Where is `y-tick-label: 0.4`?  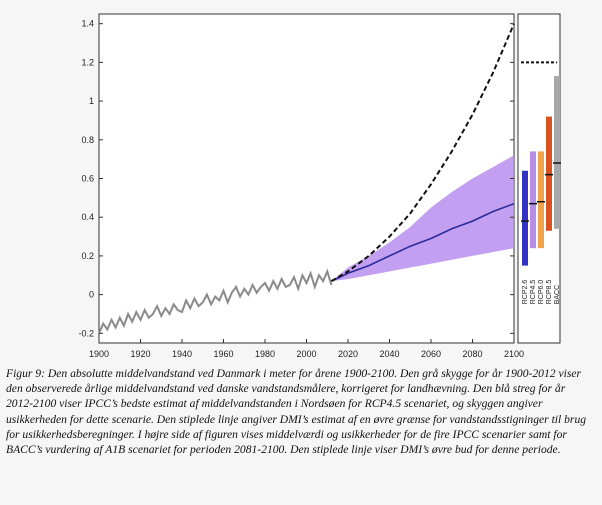
y-tick-label: 0.4 is located at coordinates (87, 217).